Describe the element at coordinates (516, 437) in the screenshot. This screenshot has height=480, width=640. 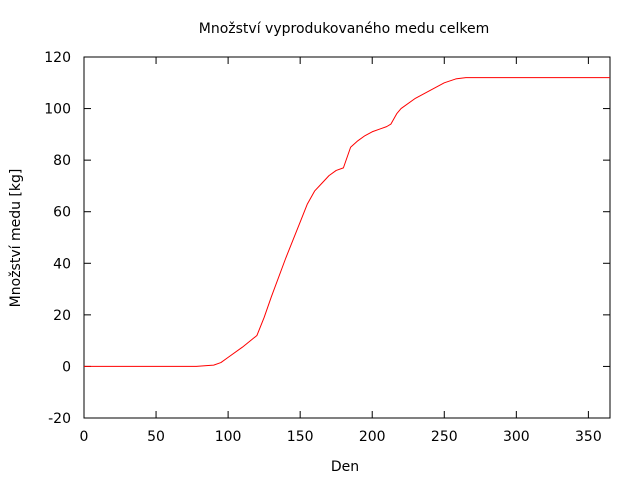
I see `x-tick-label: 300` at that location.